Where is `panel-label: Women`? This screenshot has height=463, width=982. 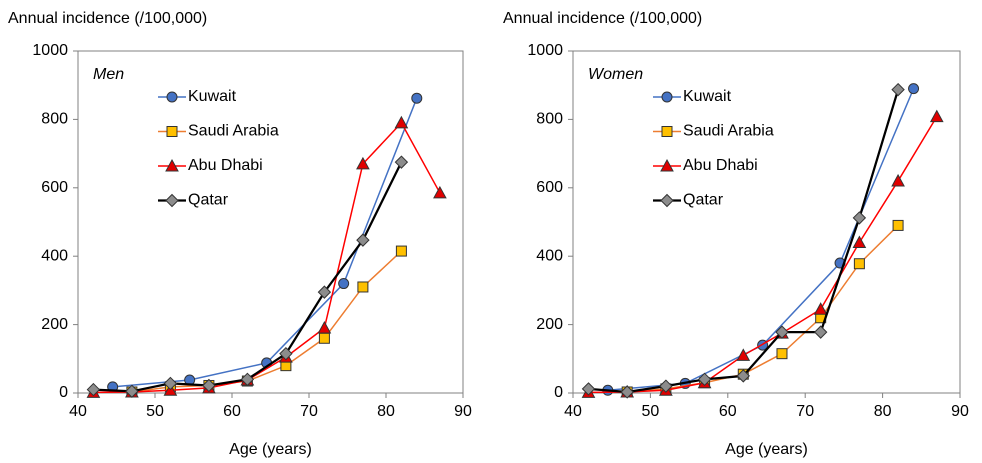 panel-label: Women is located at coordinates (615, 74).